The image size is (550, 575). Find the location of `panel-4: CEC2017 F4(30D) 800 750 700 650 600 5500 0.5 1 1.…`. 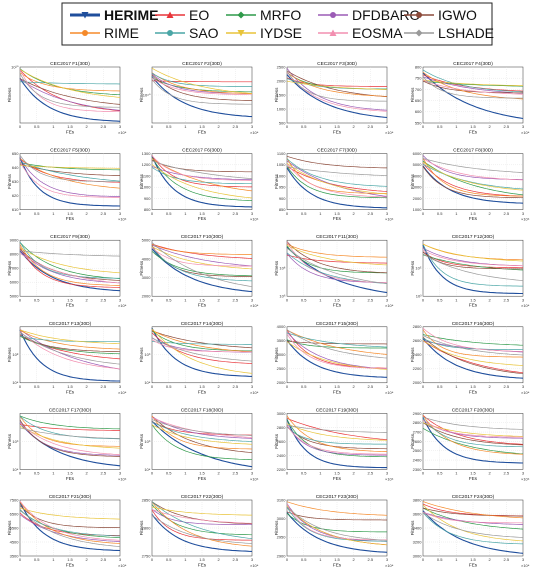

panel-4: CEC2017 F4(30D) 800 750 700 650 600 5500 0.5 1 1.… is located at coordinates (470, 98).